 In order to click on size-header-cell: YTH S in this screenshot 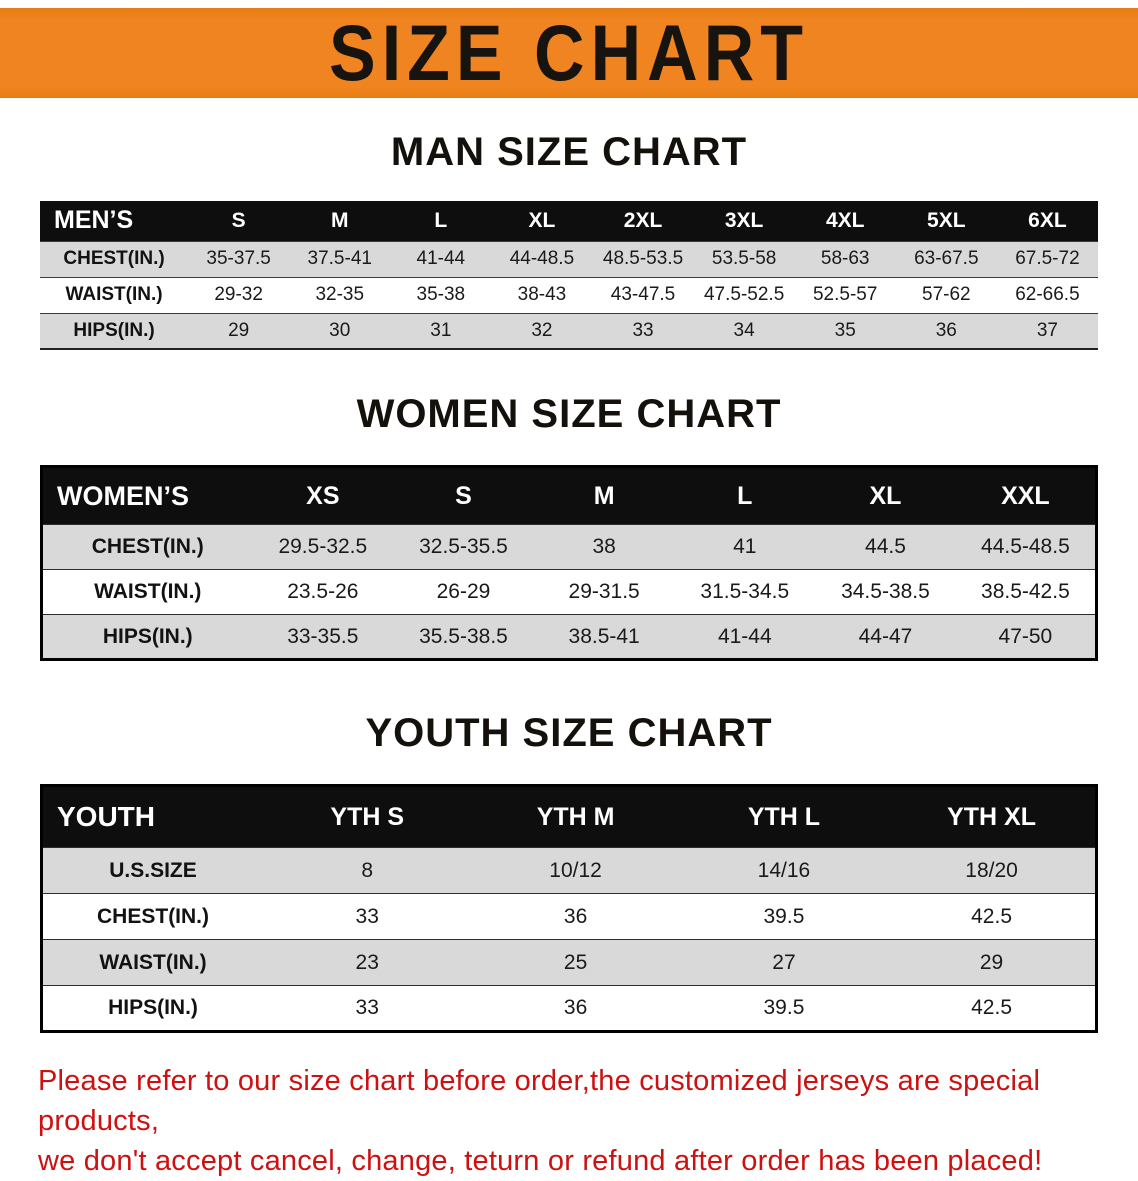, I will do `click(367, 816)`.